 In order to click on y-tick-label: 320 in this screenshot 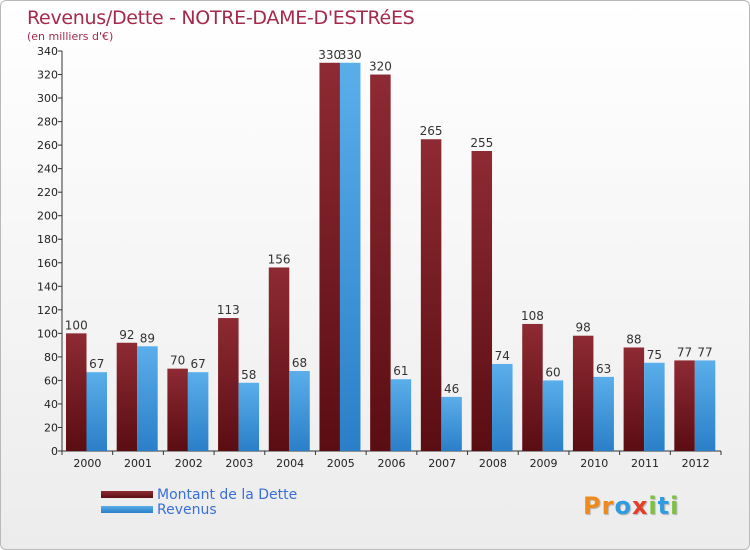, I will do `click(47, 75)`.